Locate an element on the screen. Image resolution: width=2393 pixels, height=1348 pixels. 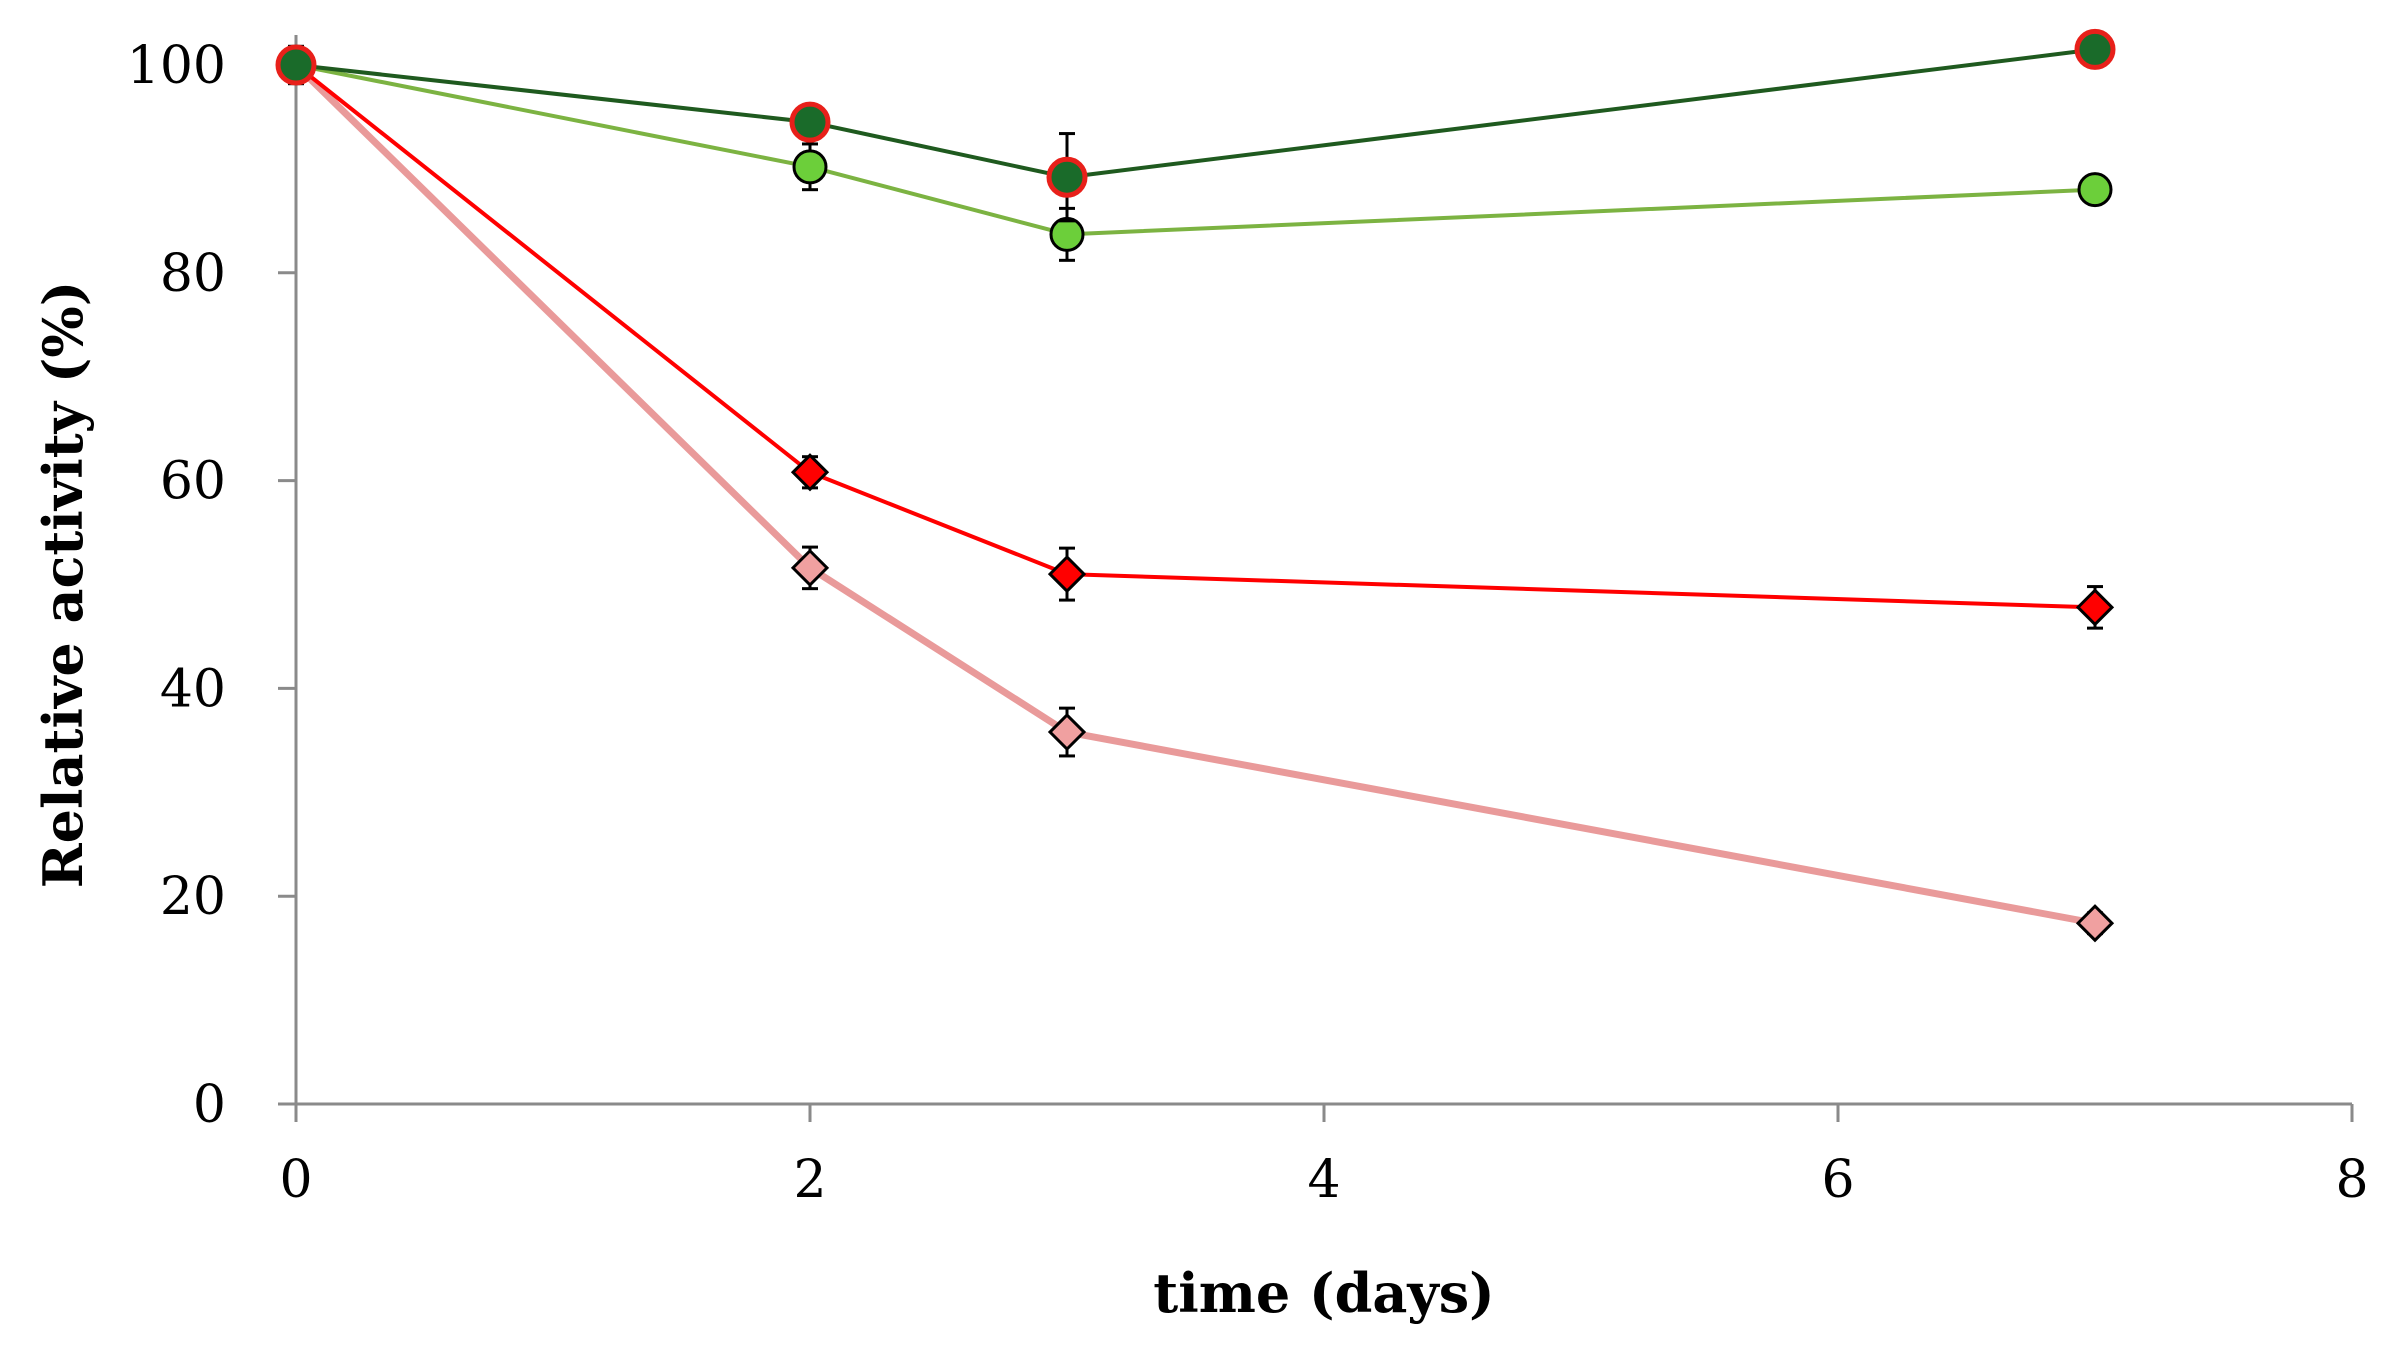
x-tick-label: 4 is located at coordinates (1323, 1180).